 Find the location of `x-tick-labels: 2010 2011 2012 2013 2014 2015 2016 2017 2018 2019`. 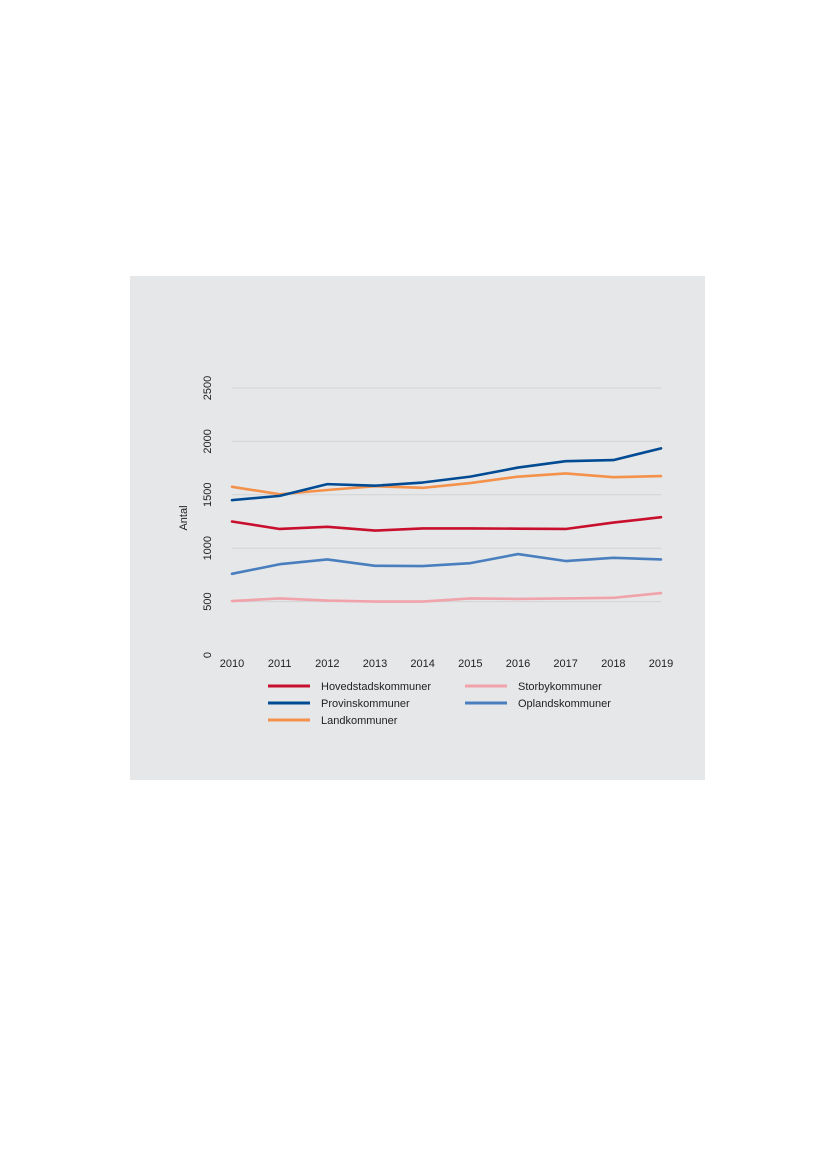

x-tick-labels: 2010 2011 2012 2013 2014 2015 2016 2017 2018 2019 is located at coordinates (446, 664).